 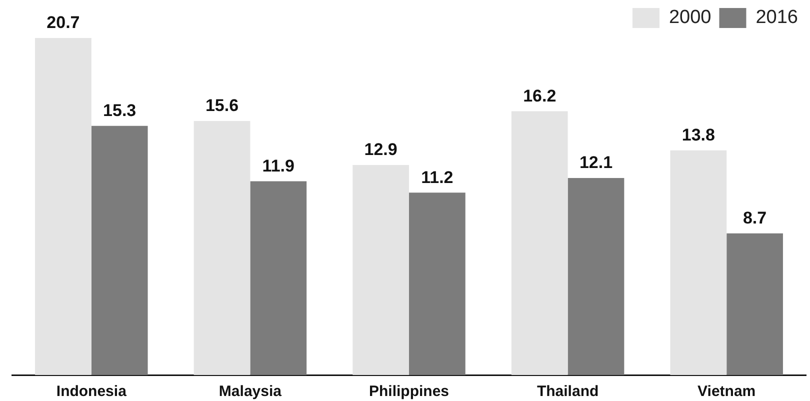 I want to click on data-label: 11.2, so click(x=437, y=177).